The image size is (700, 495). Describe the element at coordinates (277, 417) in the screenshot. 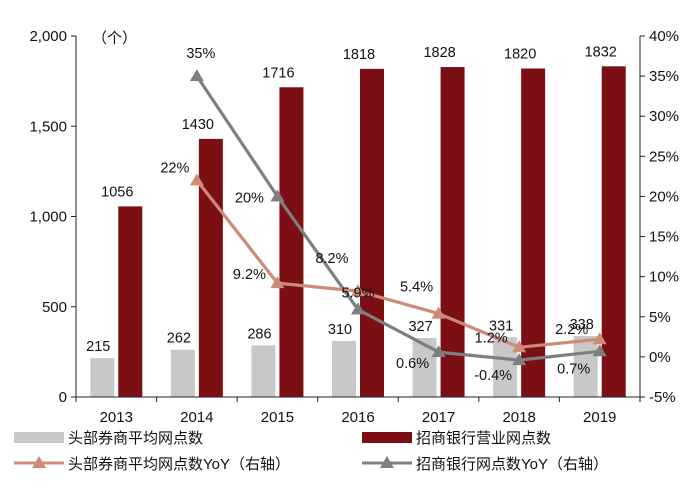

I see `x-tick-label: 2015` at that location.